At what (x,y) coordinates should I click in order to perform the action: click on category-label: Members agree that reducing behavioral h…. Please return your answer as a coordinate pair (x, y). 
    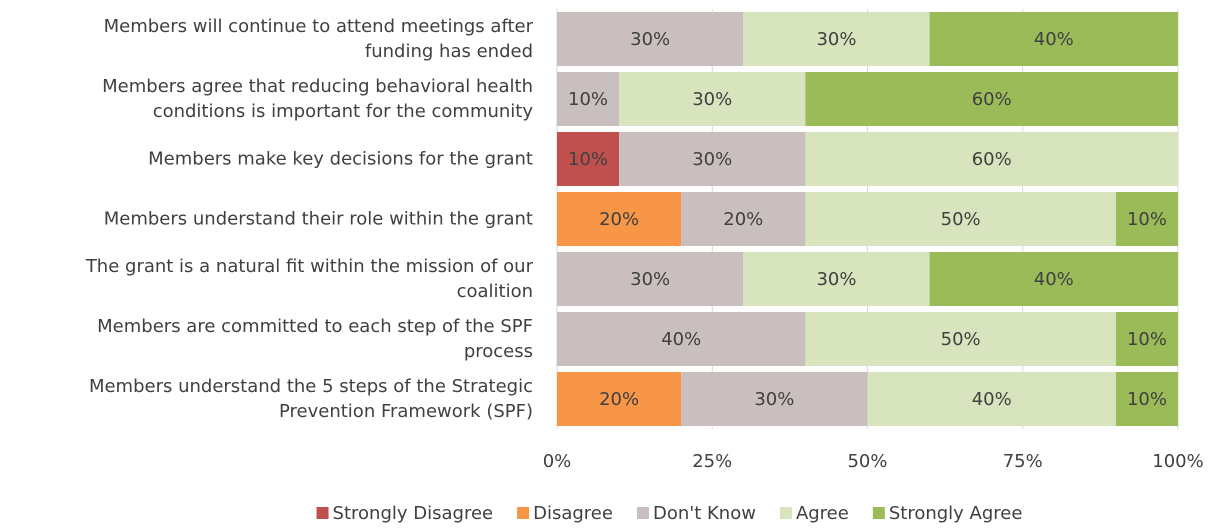
    Looking at the image, I should click on (317, 99).